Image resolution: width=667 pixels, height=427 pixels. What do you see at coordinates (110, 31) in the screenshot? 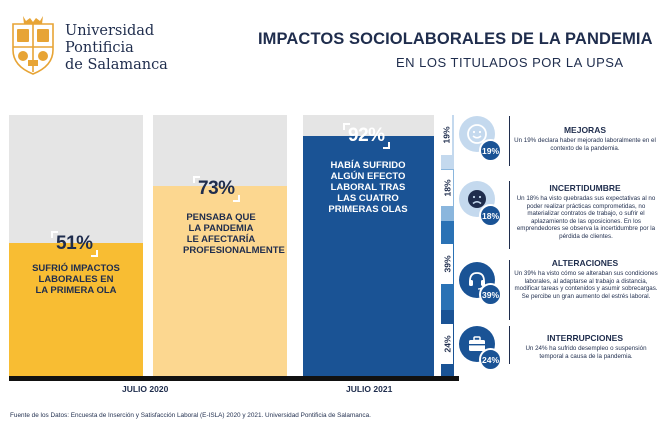
I see `university-name-line1: Universidad` at bounding box center [110, 31].